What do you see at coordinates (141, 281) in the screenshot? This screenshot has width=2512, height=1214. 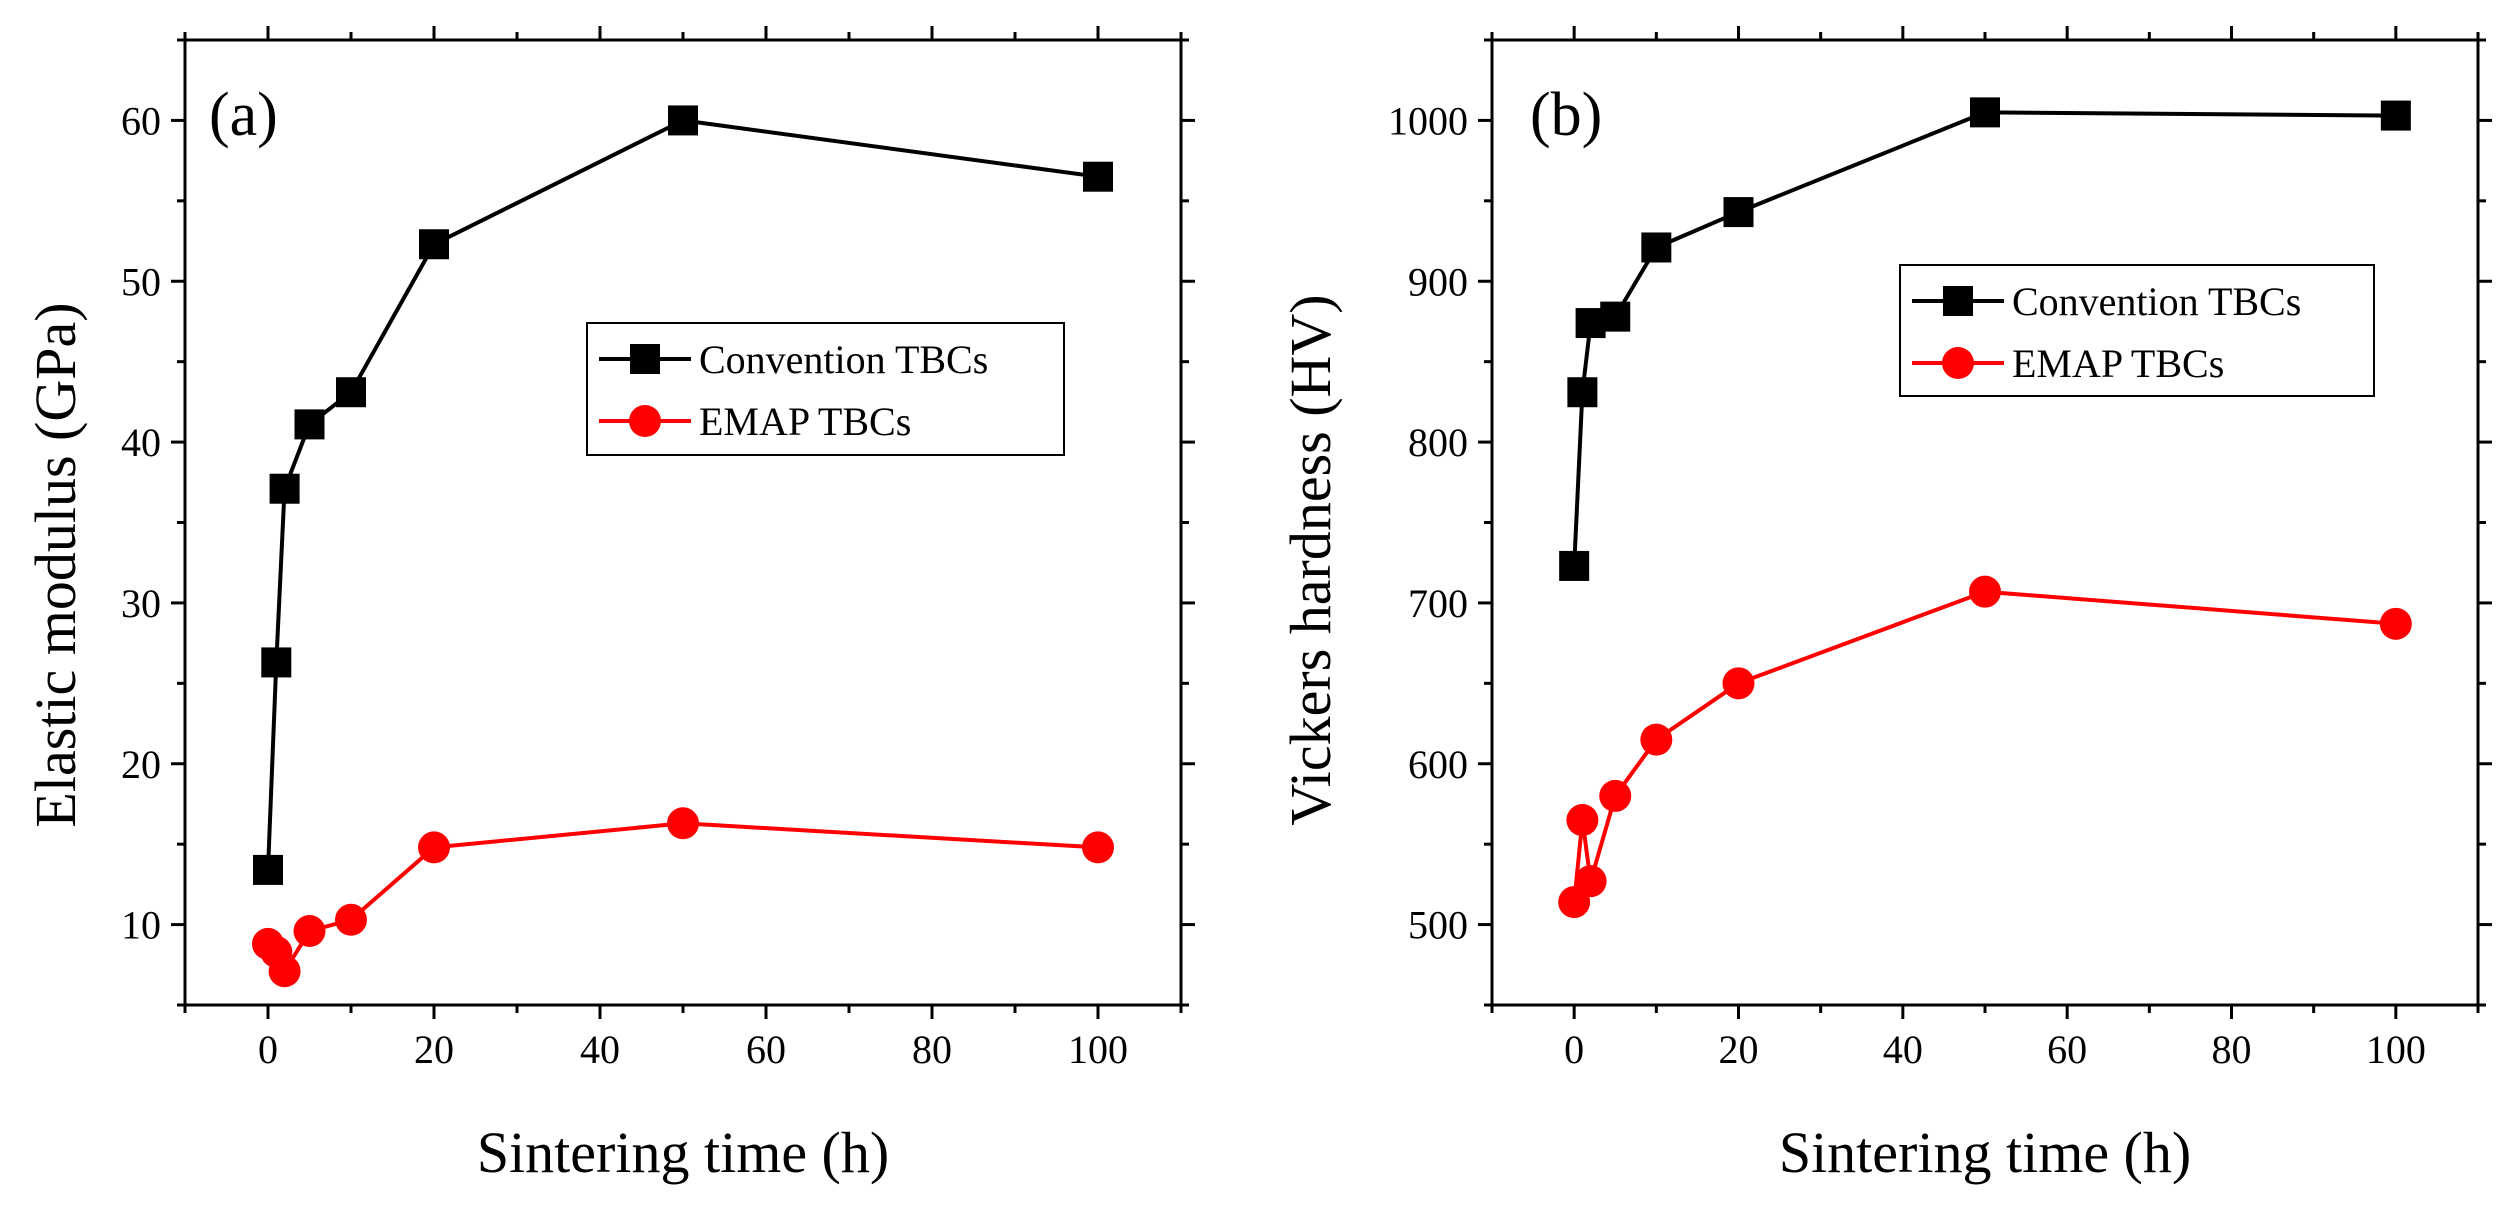 I see `y-tick-label: 50` at bounding box center [141, 281].